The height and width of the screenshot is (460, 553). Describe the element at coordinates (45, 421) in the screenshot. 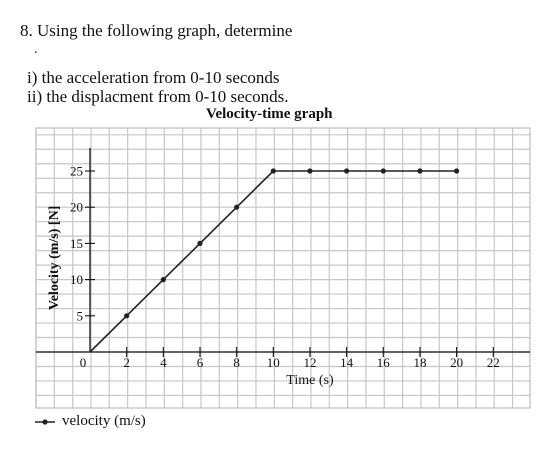

I see `legend-marker-icon` at that location.